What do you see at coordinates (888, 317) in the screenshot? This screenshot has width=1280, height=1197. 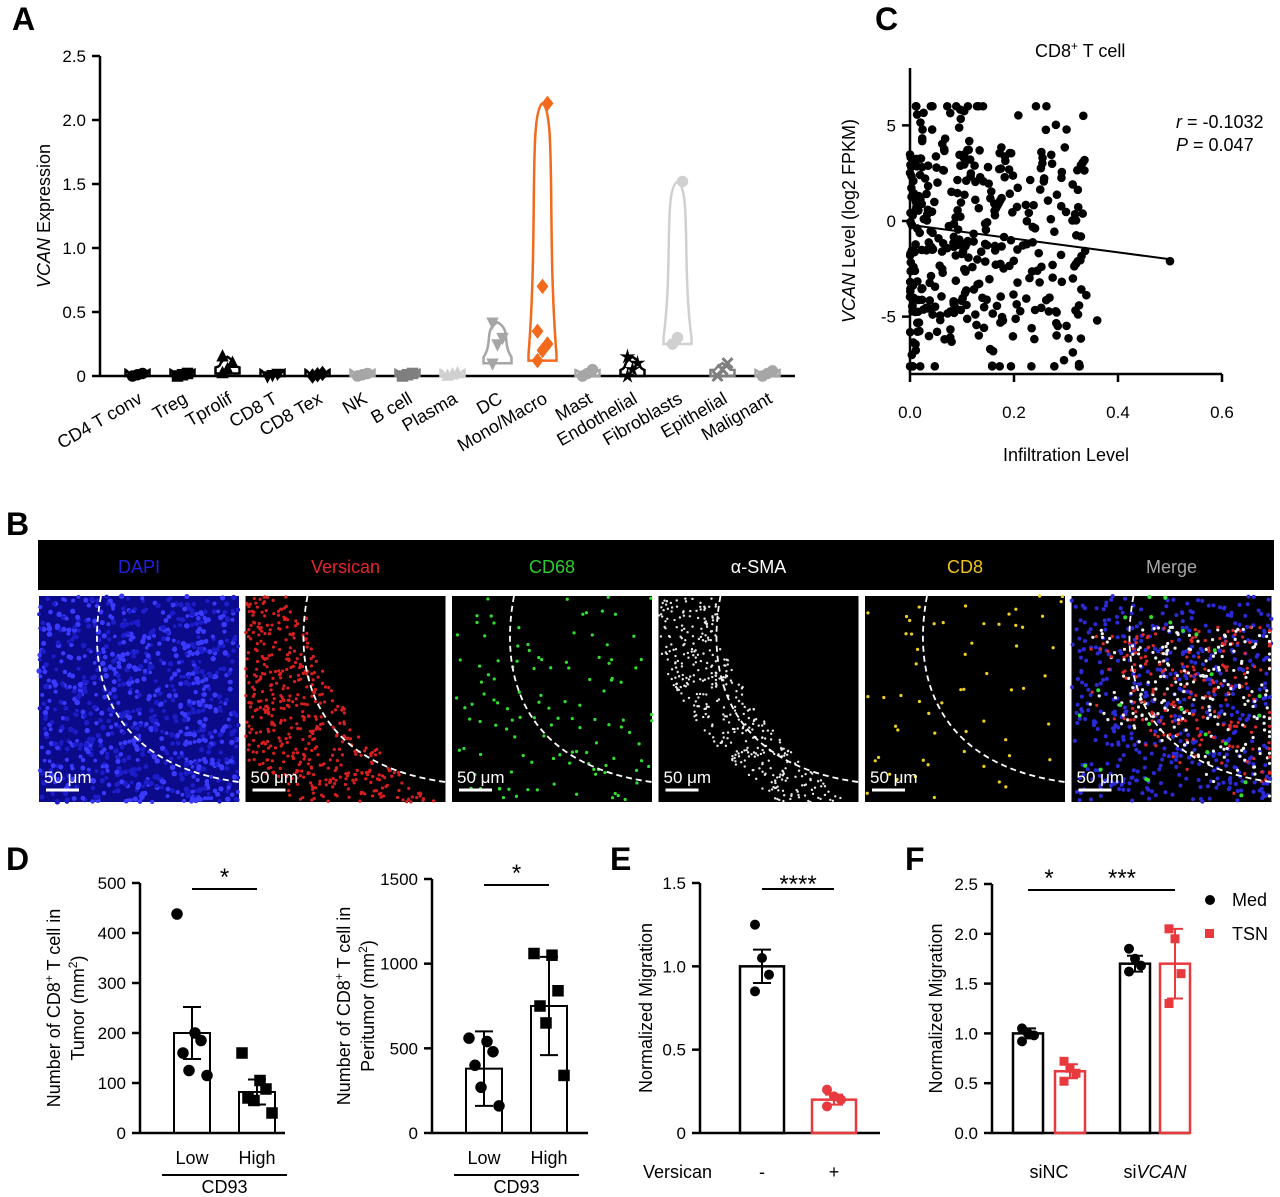 I see `y-tick-label: -5` at bounding box center [888, 317].